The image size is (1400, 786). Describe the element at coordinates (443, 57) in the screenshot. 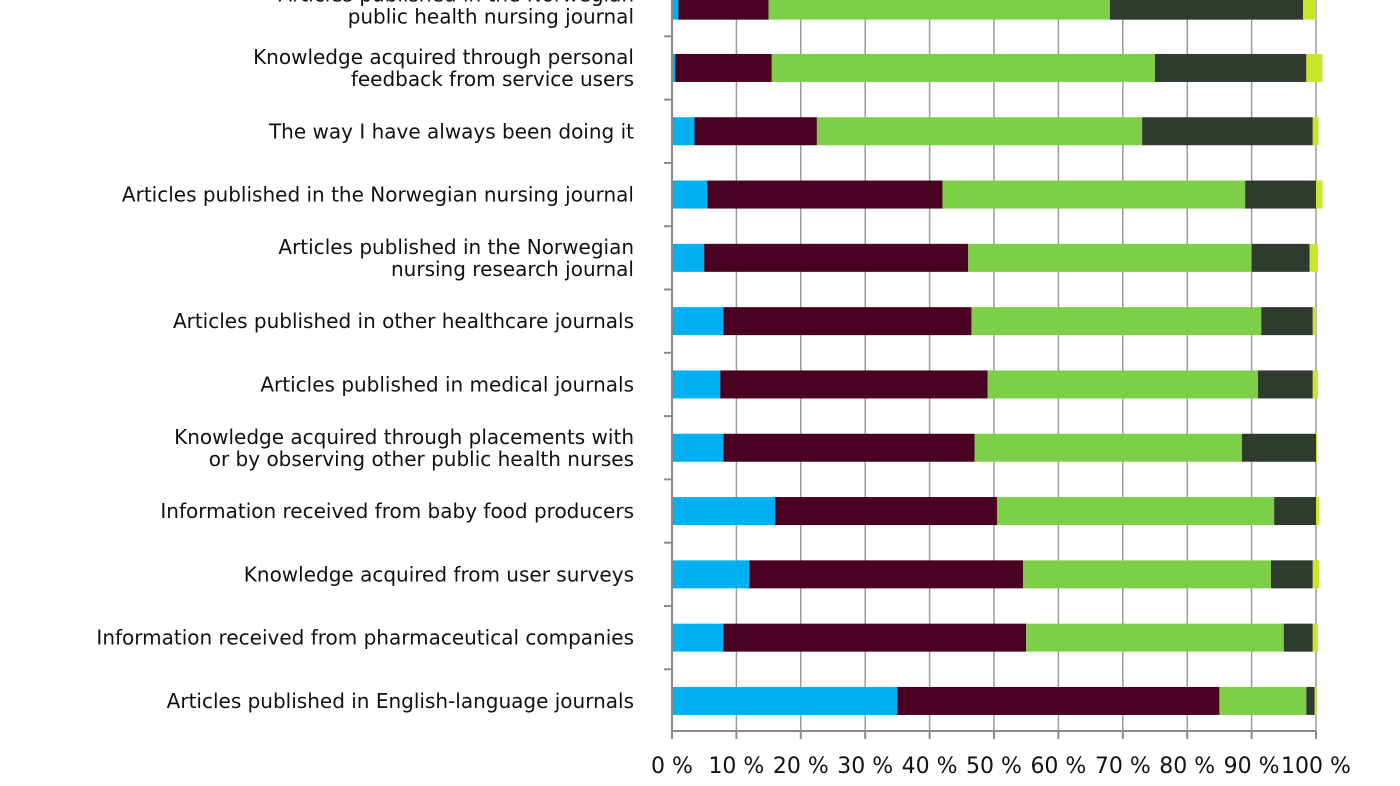

I see `category-label: Knowledge acquired through personal` at that location.